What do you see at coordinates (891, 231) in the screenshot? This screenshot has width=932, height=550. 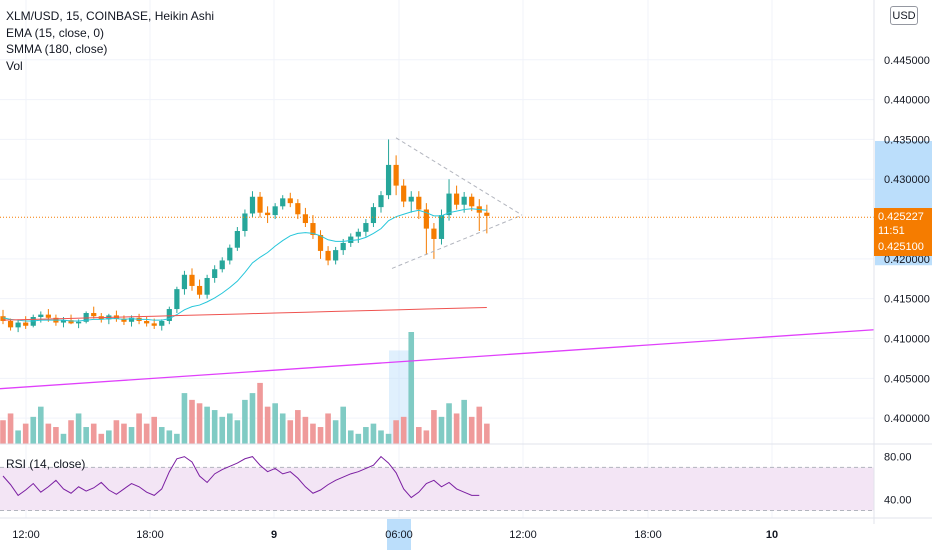 I see `bar-countdown: 11:51` at bounding box center [891, 231].